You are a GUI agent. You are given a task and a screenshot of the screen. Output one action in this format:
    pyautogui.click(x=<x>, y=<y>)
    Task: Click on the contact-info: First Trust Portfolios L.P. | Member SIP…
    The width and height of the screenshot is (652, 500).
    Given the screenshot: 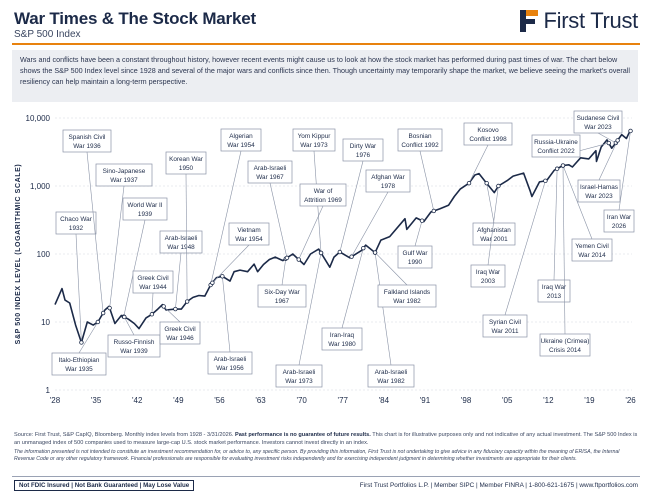 What is the action you would take?
    pyautogui.click(x=498, y=485)
    